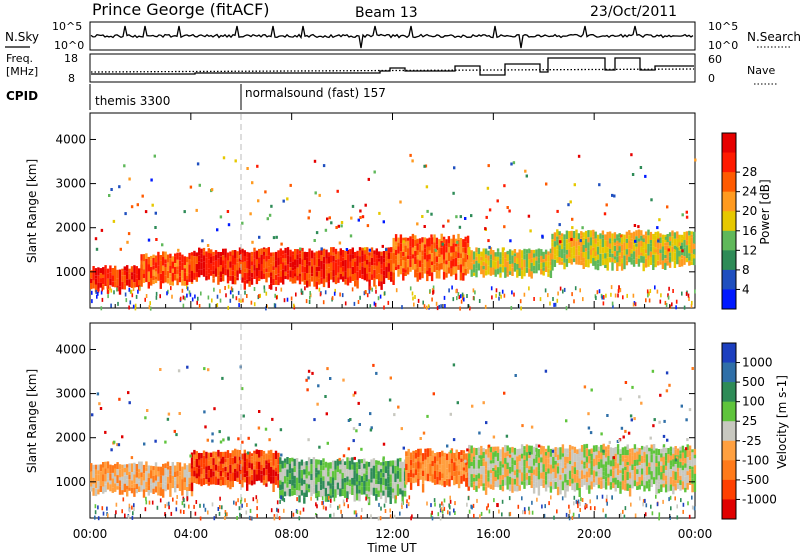  I want to click on beam-title: Beam 13, so click(386, 13).